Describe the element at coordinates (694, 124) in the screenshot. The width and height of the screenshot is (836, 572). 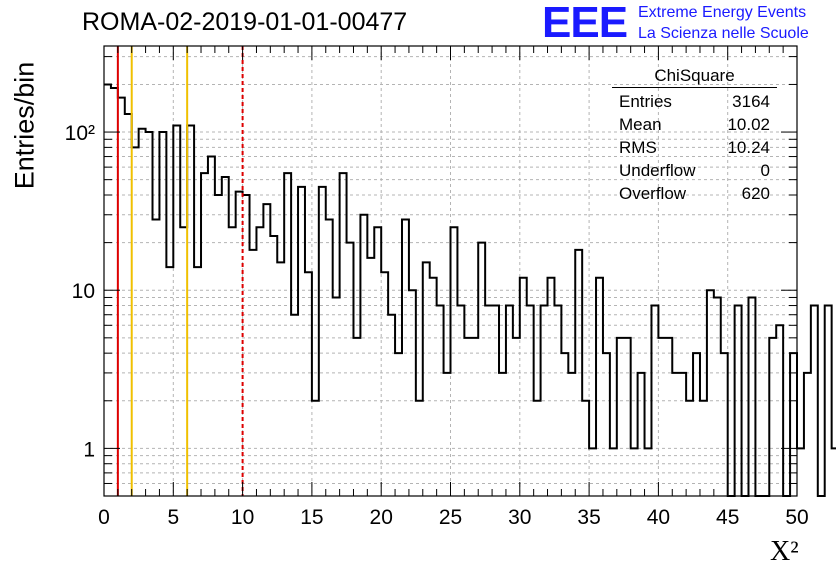
I see `stats-row: Mean 10.02` at that location.